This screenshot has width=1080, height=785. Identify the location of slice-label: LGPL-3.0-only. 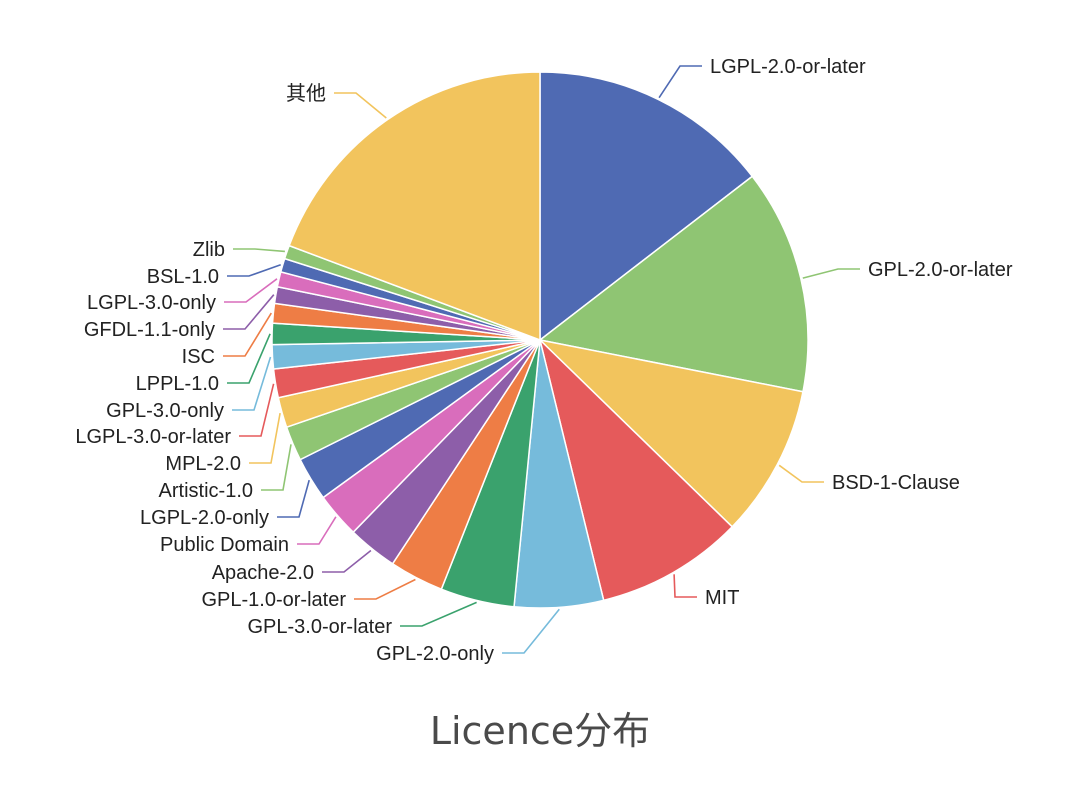
(151, 303).